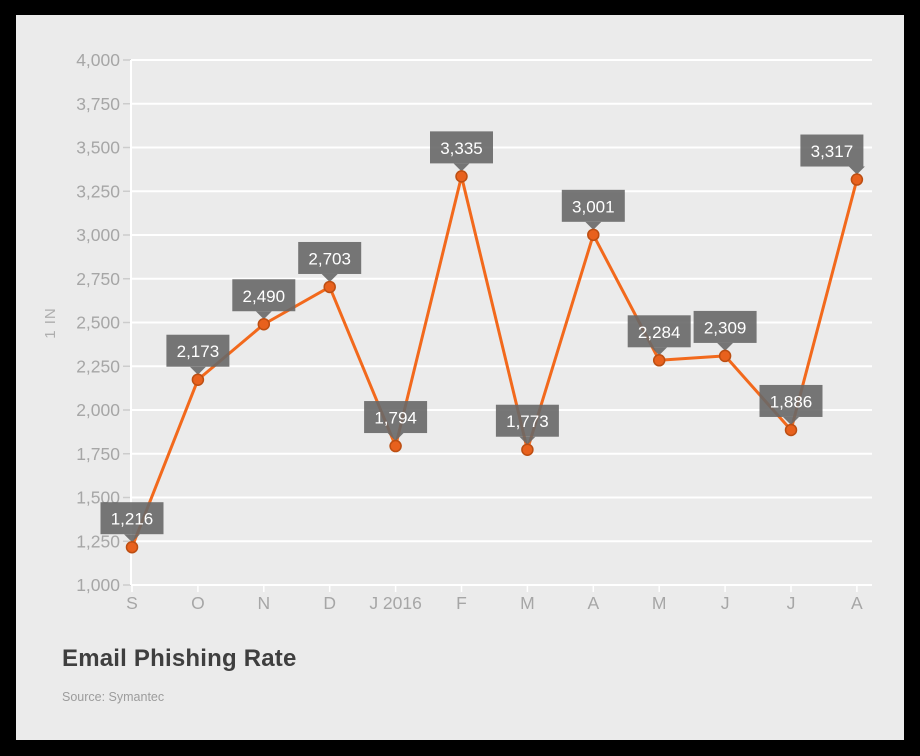  I want to click on x-tick-label: F, so click(461, 603).